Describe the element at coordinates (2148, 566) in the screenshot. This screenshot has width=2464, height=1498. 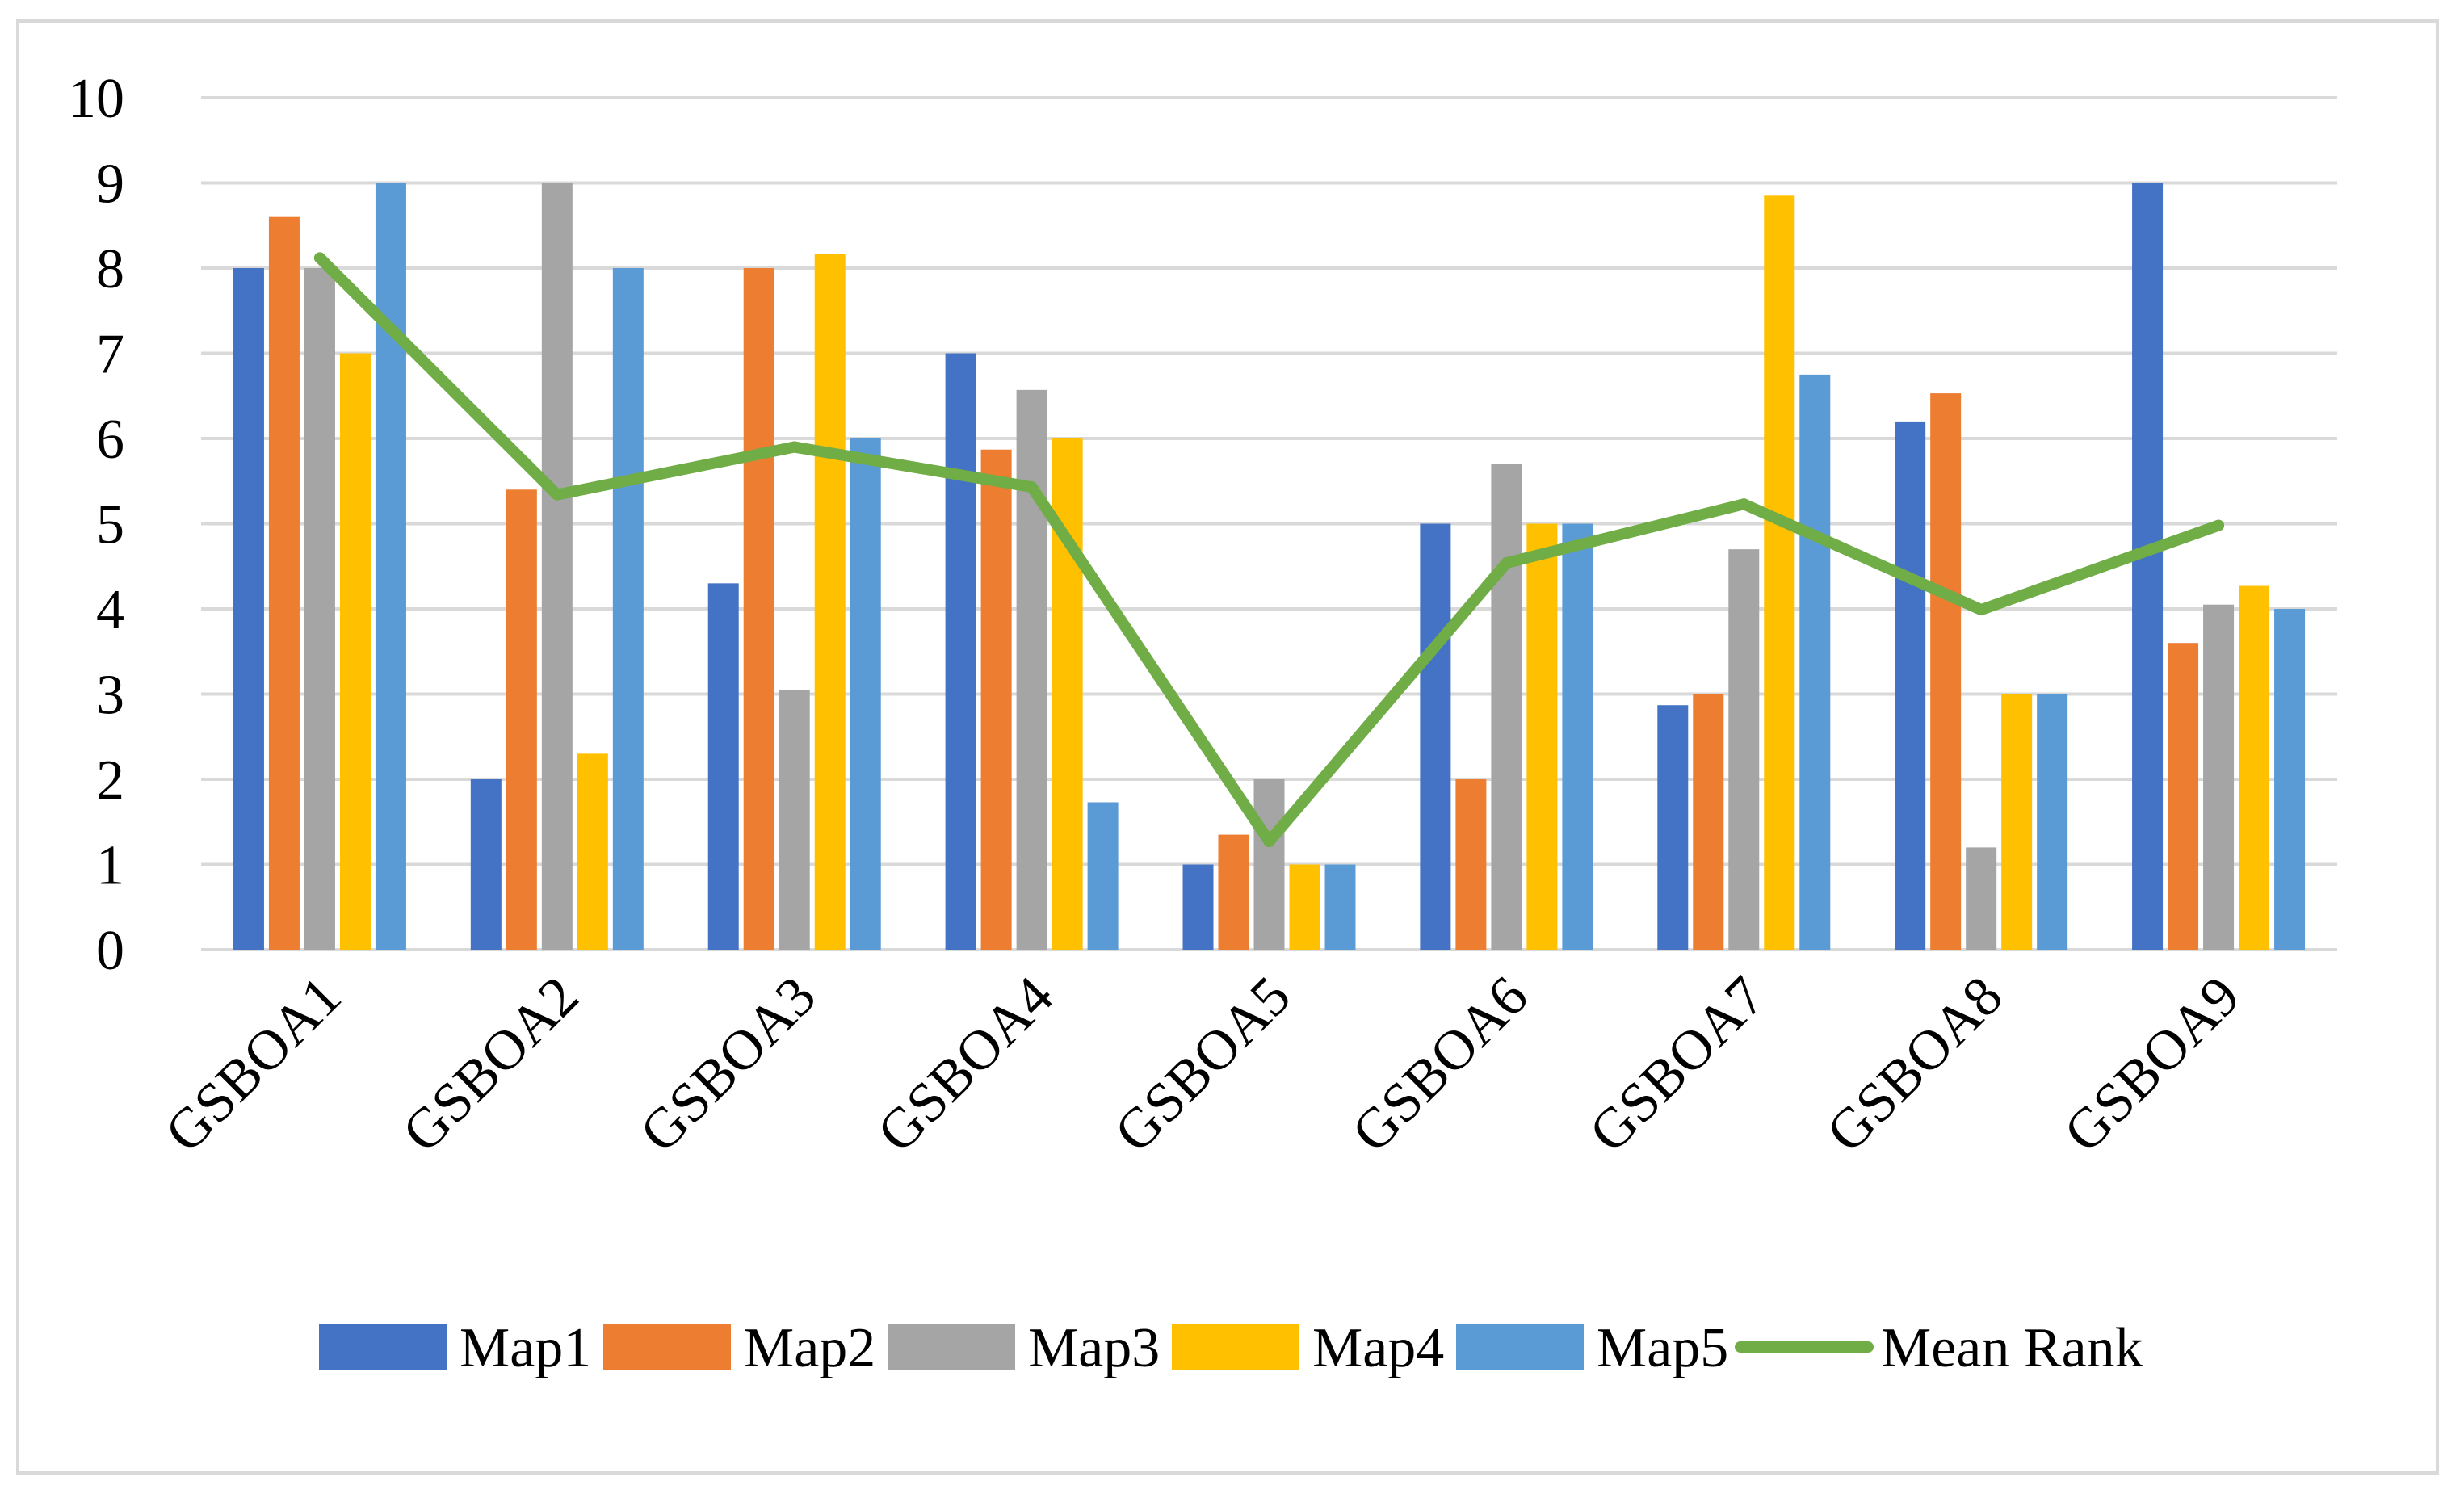
I see `bar-map1-gsboa9` at that location.